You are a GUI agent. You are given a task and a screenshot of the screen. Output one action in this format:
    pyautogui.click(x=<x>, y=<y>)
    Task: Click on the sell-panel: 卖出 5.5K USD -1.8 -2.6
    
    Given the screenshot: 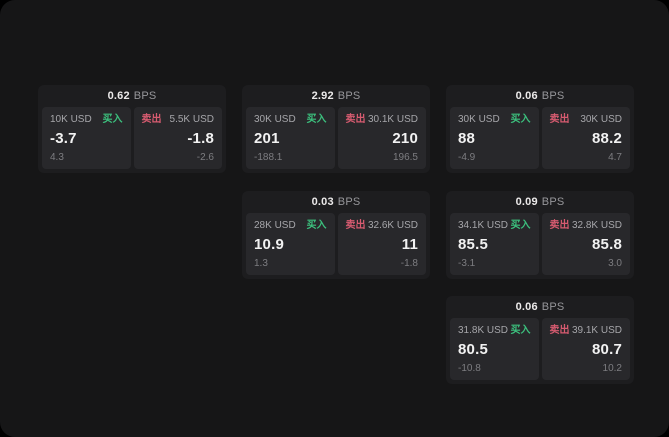 What is the action you would take?
    pyautogui.click(x=177, y=138)
    